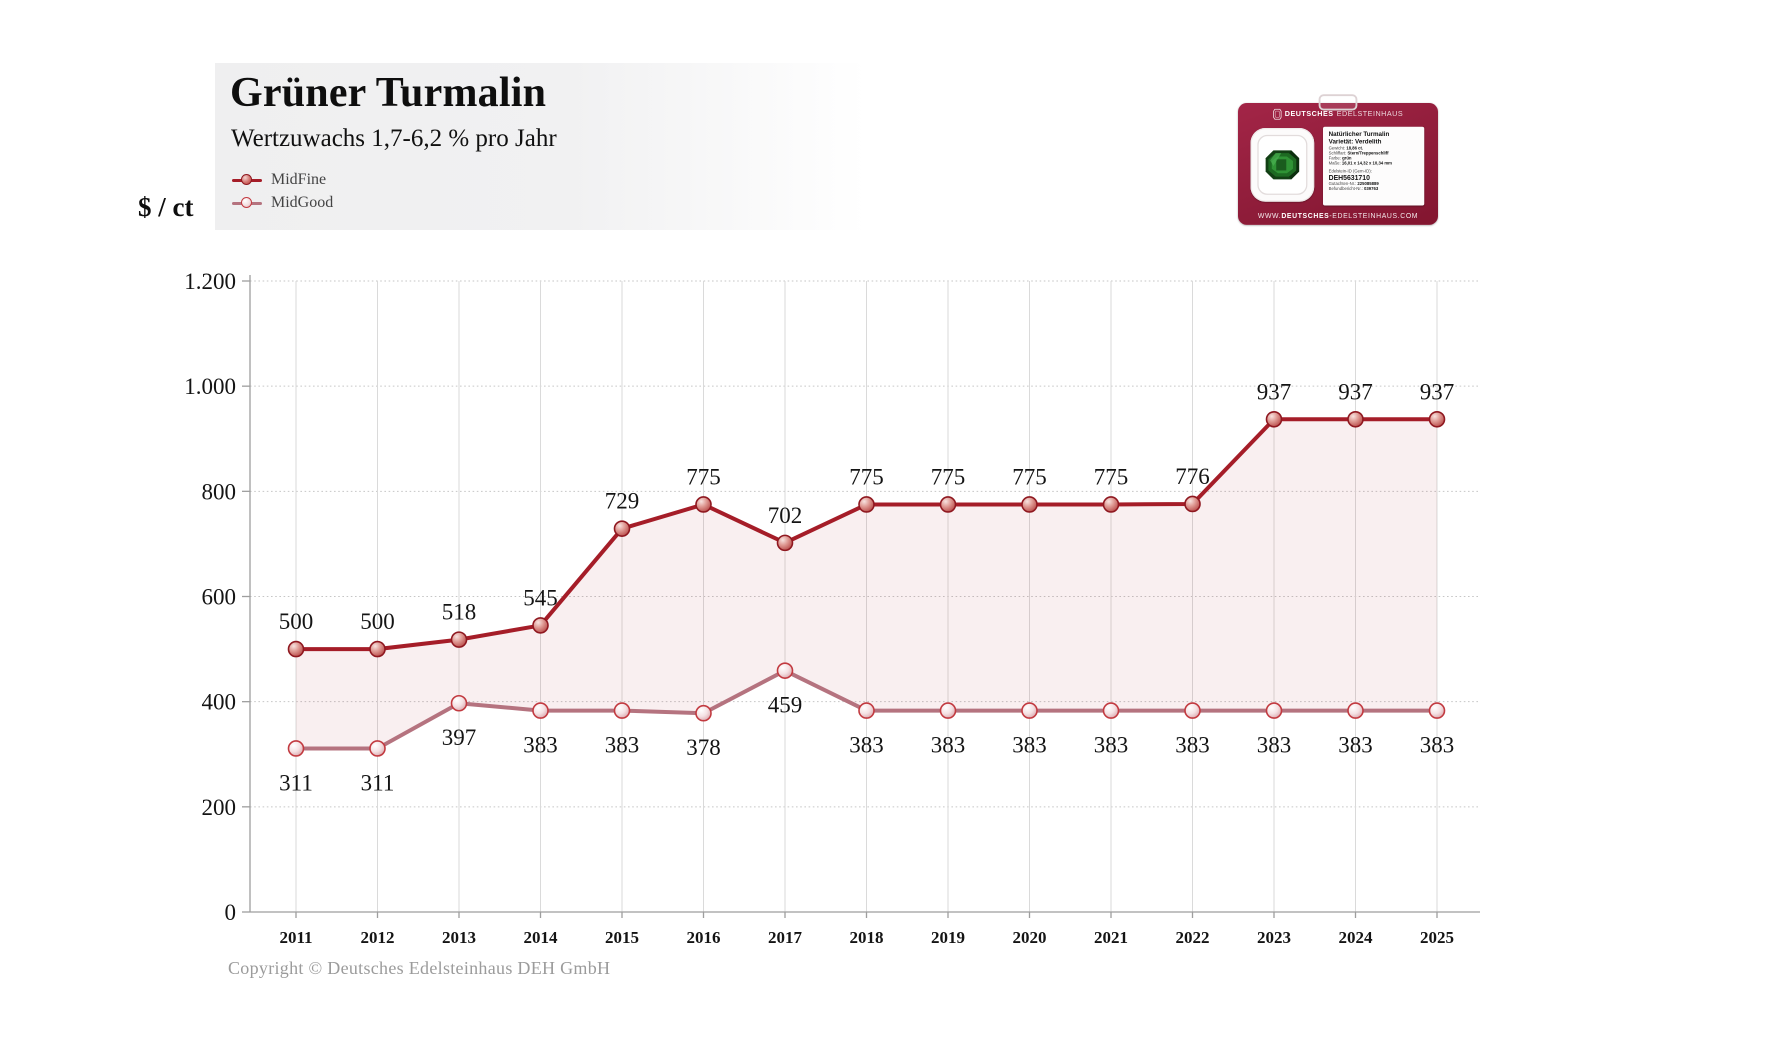 The image size is (1771, 1064). I want to click on midfine-data-label: 776, so click(1192, 476).